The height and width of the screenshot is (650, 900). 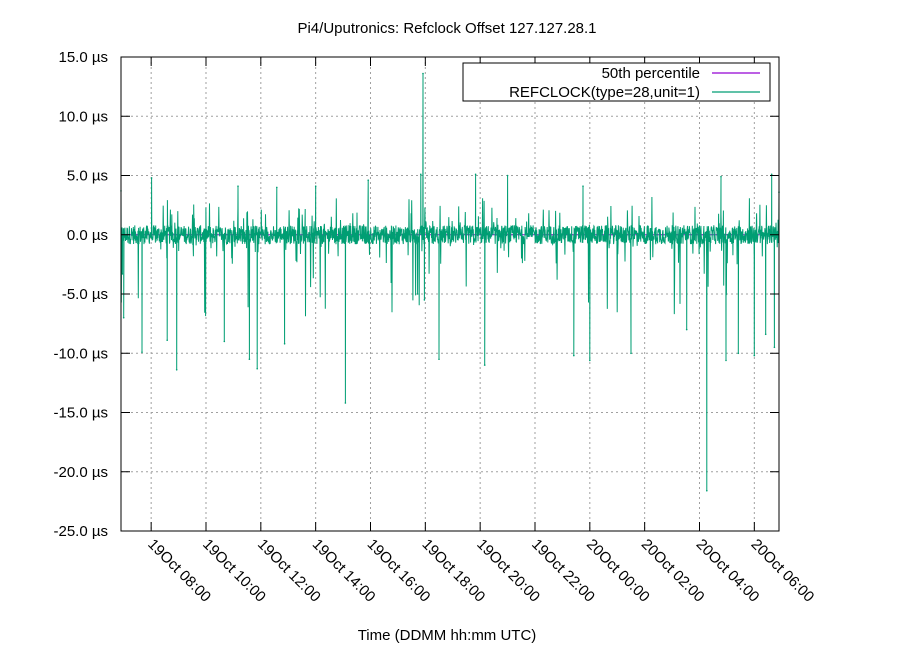 I want to click on y-tick-label: -10.0 µs, so click(x=81, y=353).